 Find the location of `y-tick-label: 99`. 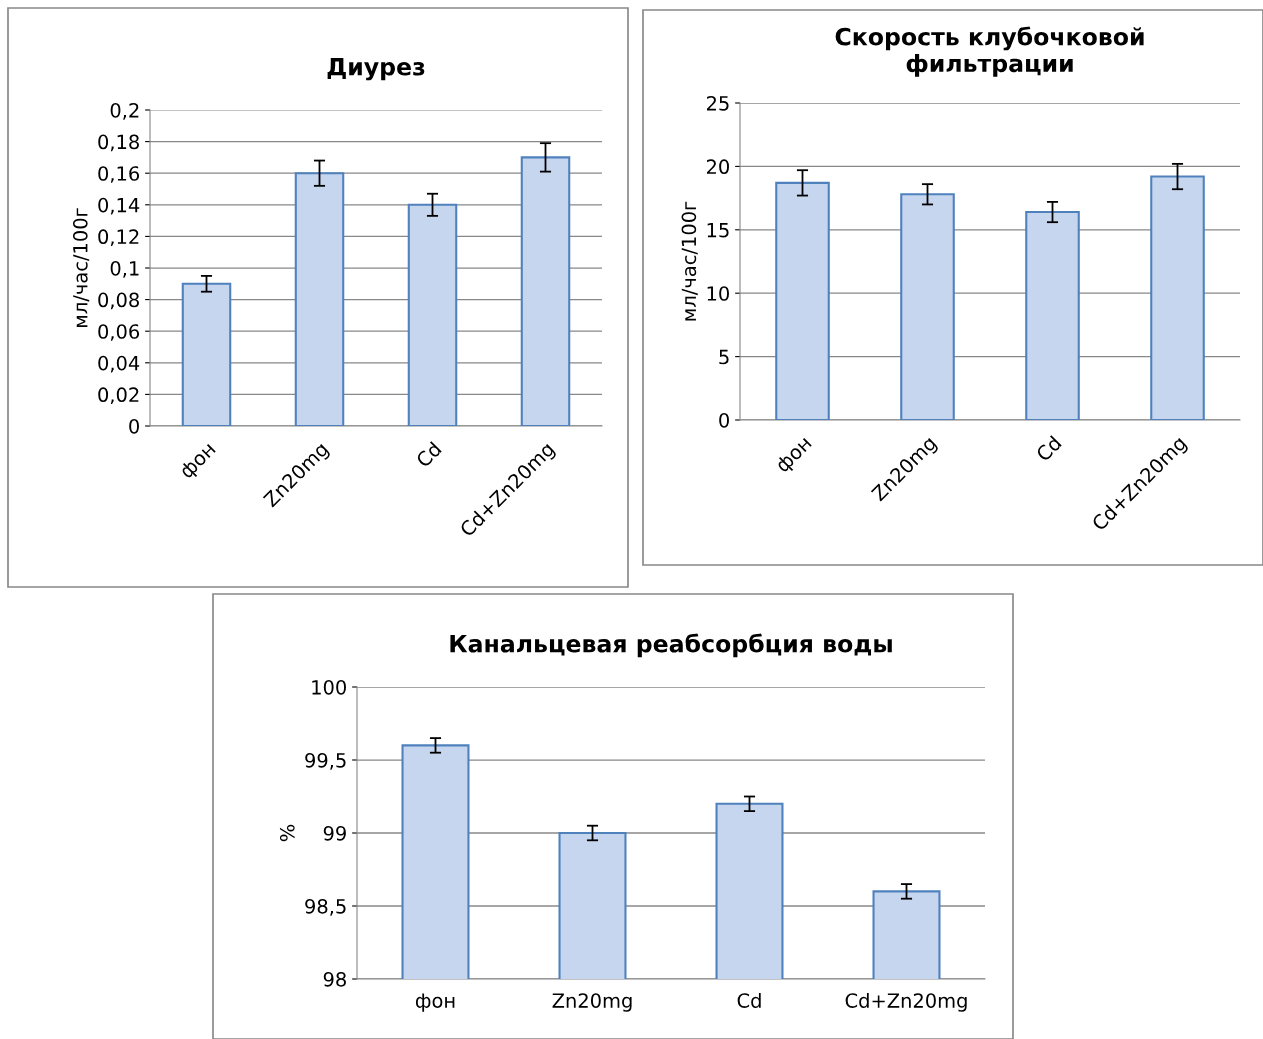

y-tick-label: 99 is located at coordinates (334, 833).